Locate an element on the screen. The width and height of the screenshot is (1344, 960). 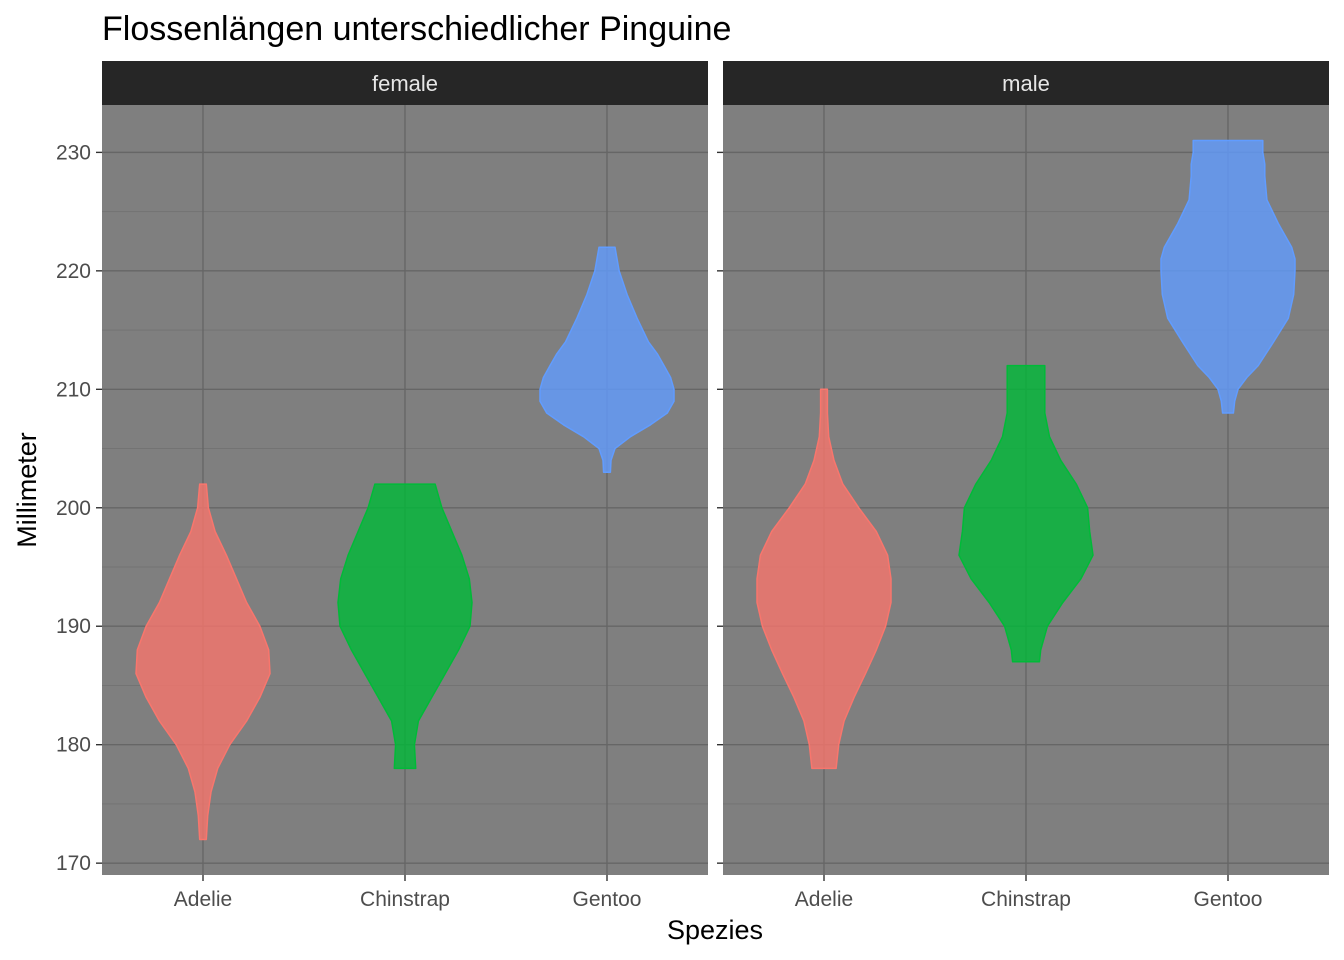
violin-female-chinstrap is located at coordinates (405, 626).